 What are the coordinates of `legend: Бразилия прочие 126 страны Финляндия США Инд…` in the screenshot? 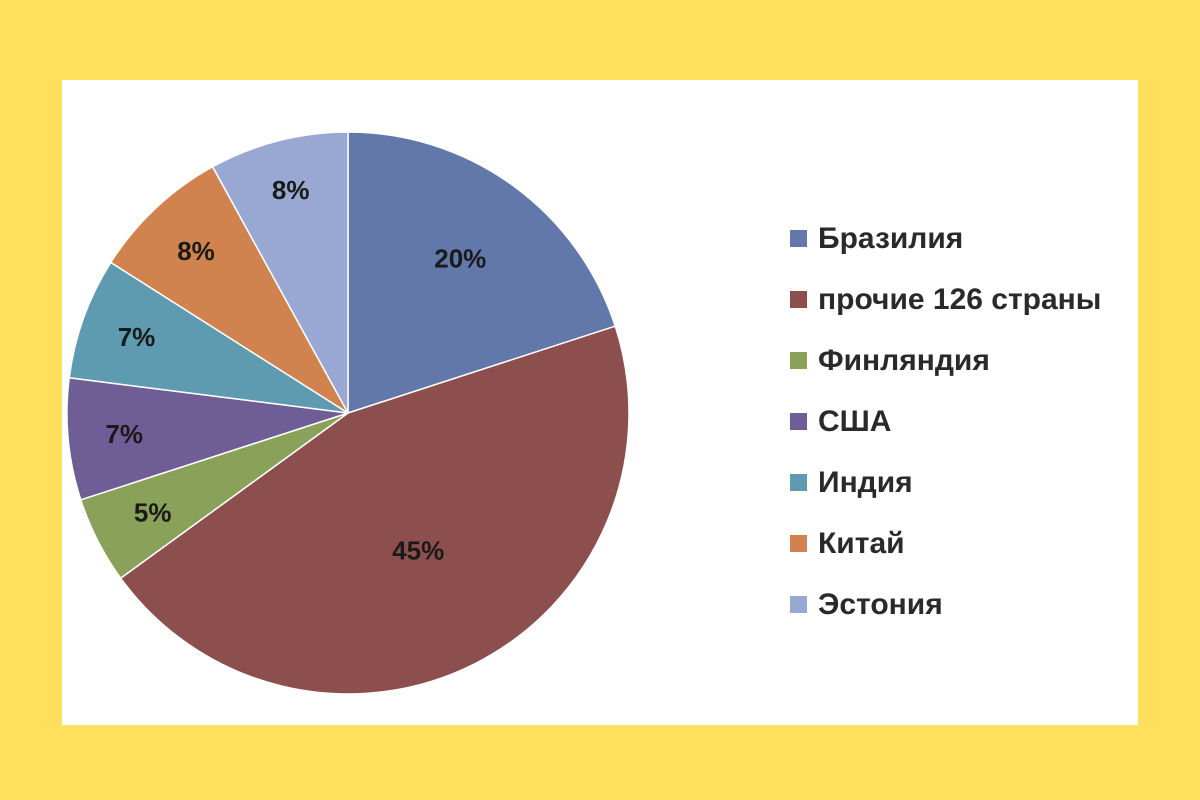 It's located at (945, 421).